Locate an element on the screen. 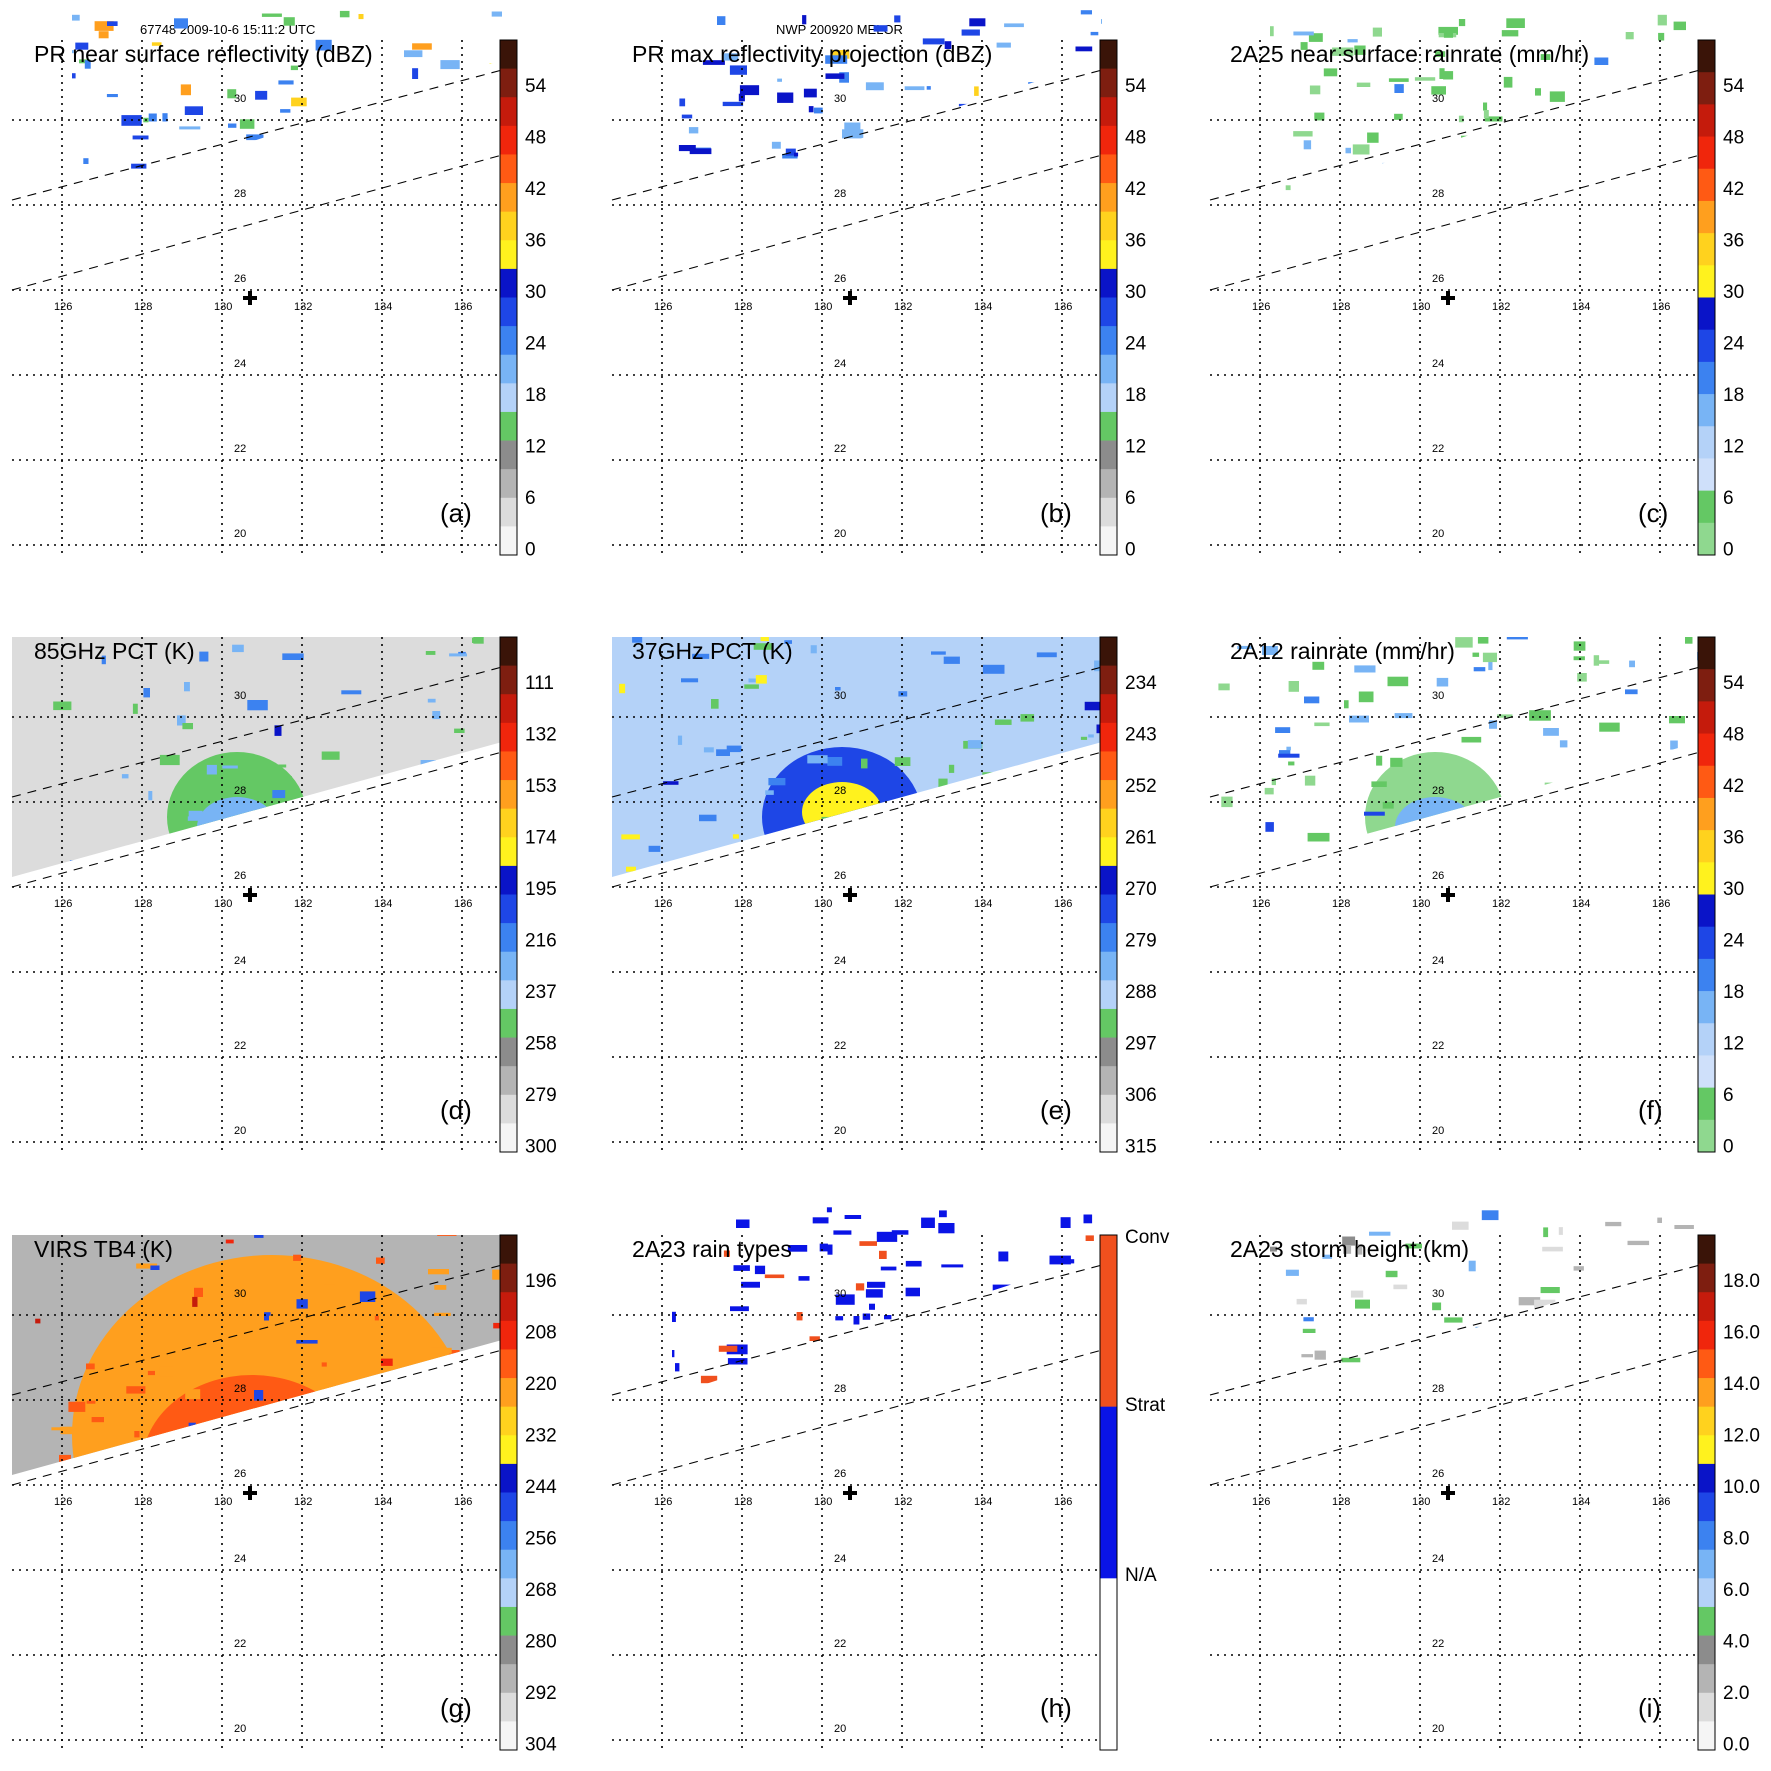  colorbar-tick-label: 216 is located at coordinates (541, 941).